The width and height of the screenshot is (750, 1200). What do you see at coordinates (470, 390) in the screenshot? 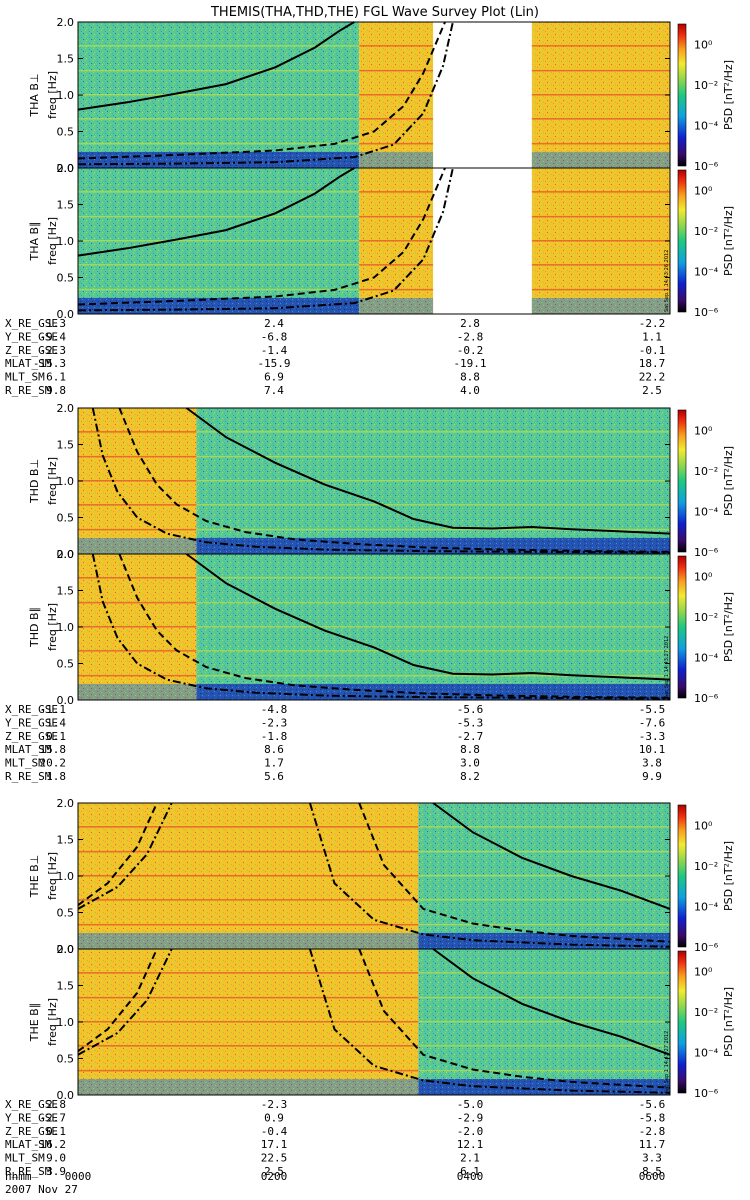
I see `ephemeris-value: 4.0` at bounding box center [470, 390].